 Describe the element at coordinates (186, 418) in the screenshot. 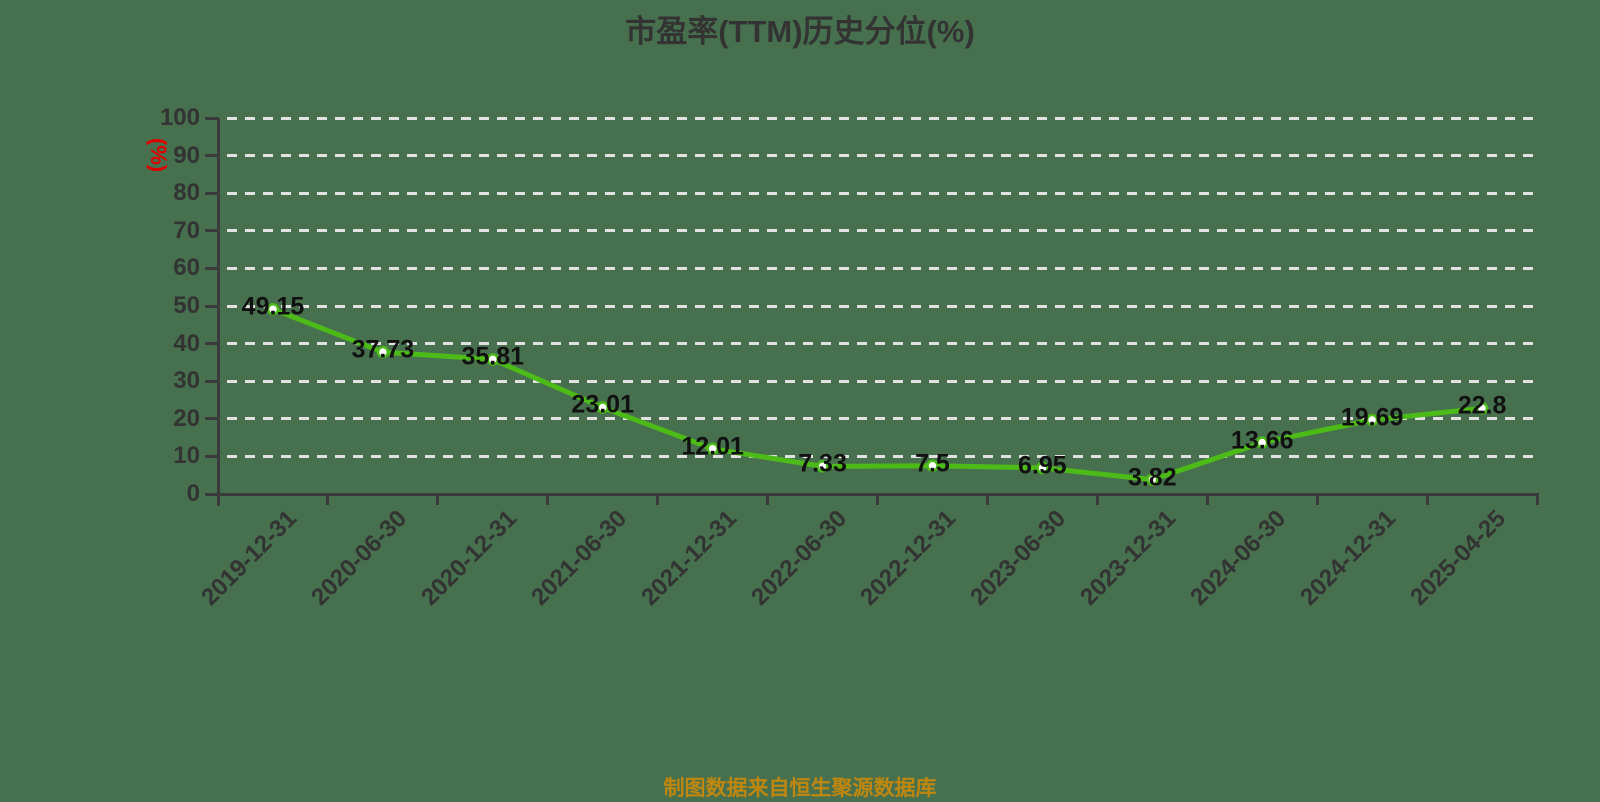

I see `y-tick-label-20: 20` at that location.